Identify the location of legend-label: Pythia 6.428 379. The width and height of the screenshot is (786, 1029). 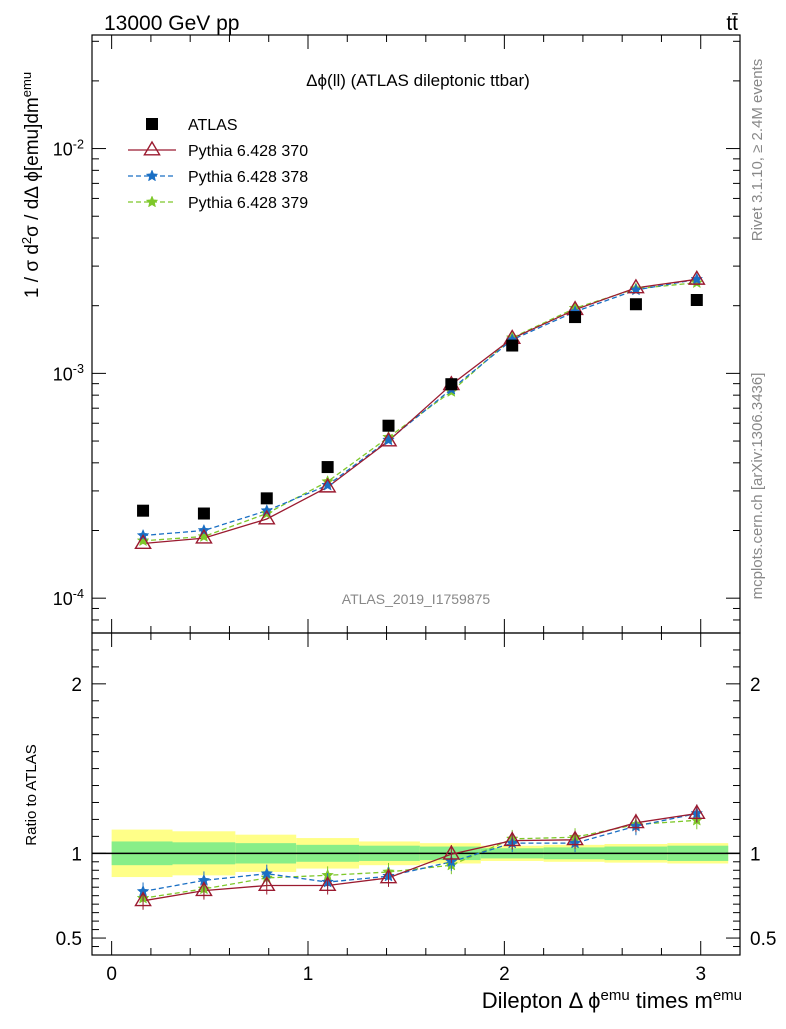
(248, 203).